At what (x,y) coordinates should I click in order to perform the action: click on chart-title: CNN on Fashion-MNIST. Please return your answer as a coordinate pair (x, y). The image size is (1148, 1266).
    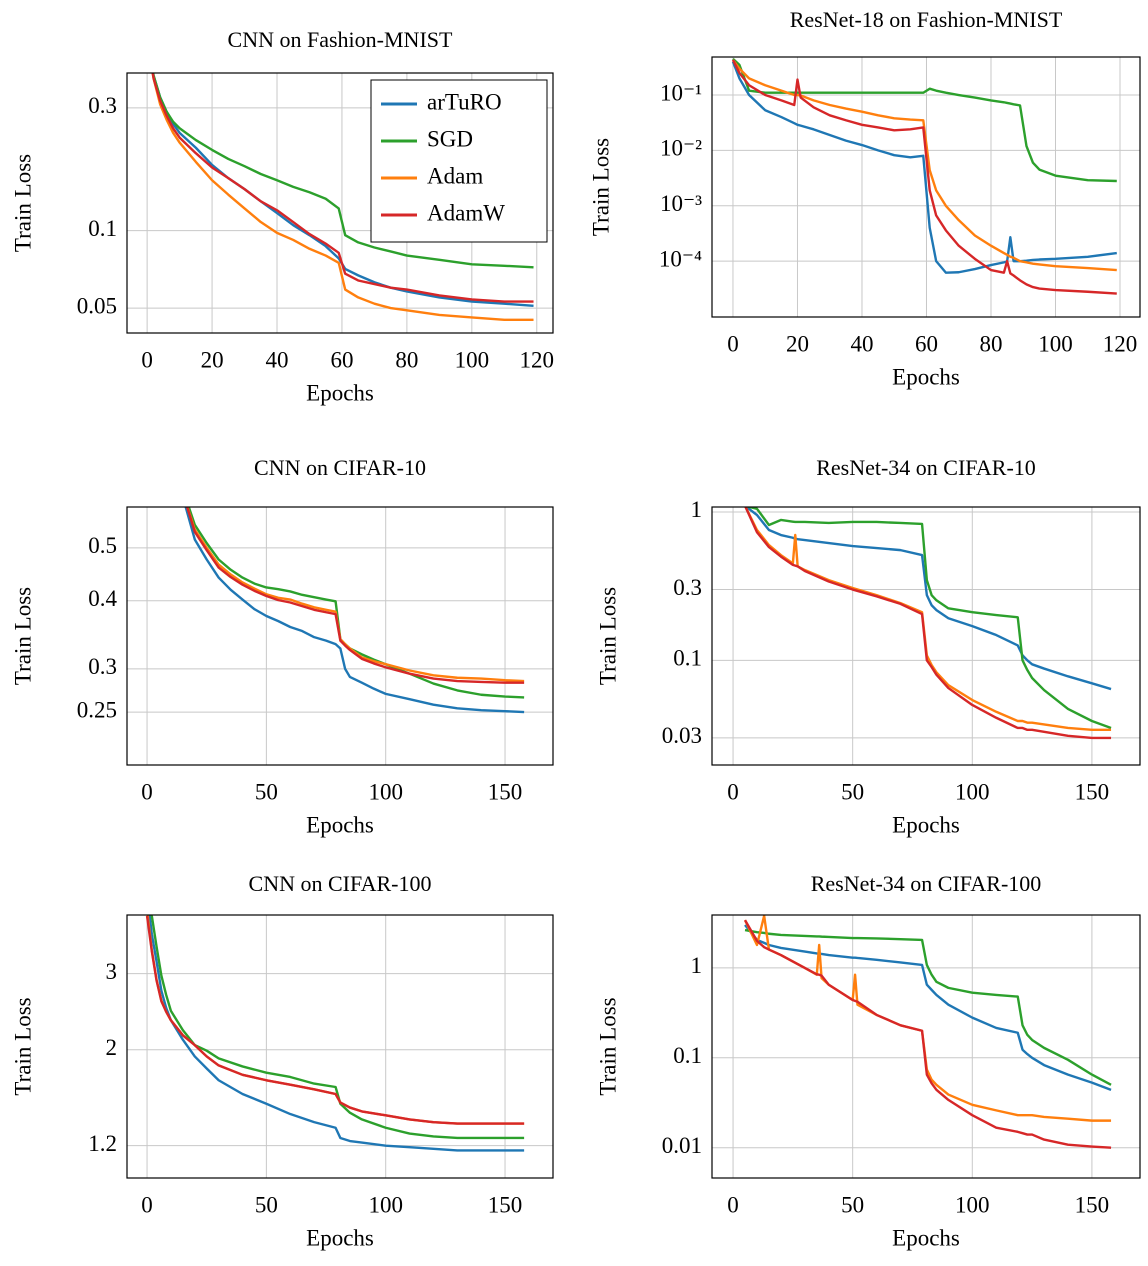
    Looking at the image, I should click on (340, 39).